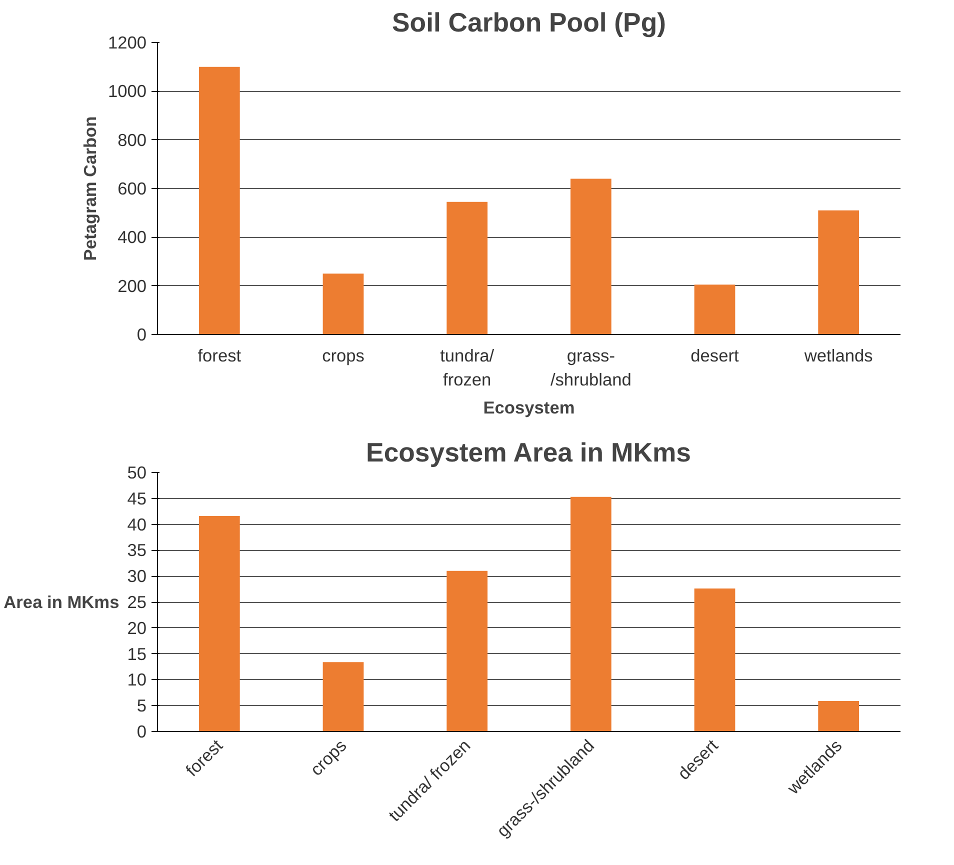  Describe the element at coordinates (132, 286) in the screenshot. I see `y-tick-label: 200` at that location.